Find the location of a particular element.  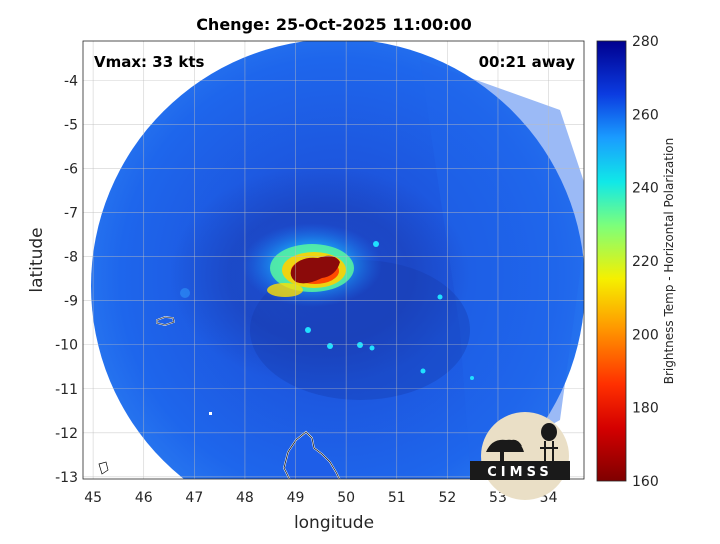

colorbar-tick-label: 260 is located at coordinates (645, 115).